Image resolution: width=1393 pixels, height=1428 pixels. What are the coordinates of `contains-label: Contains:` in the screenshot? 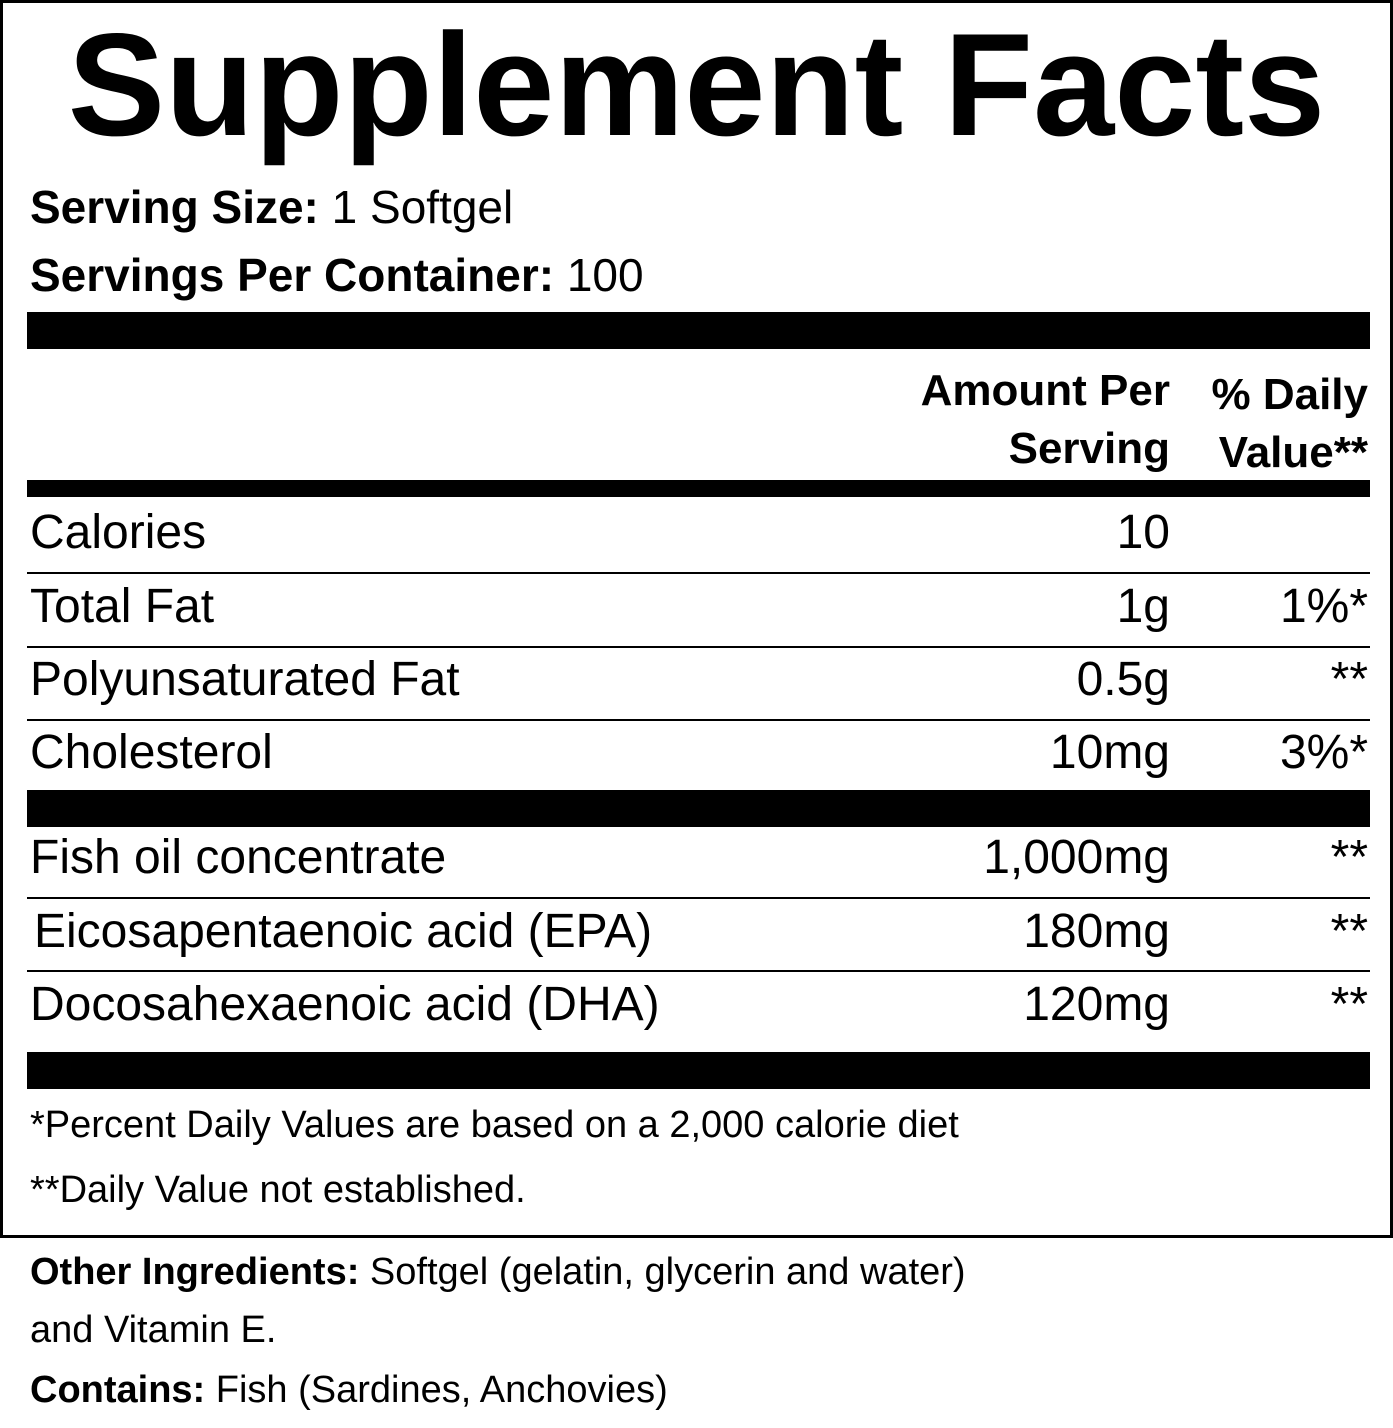 It's located at (118, 1390).